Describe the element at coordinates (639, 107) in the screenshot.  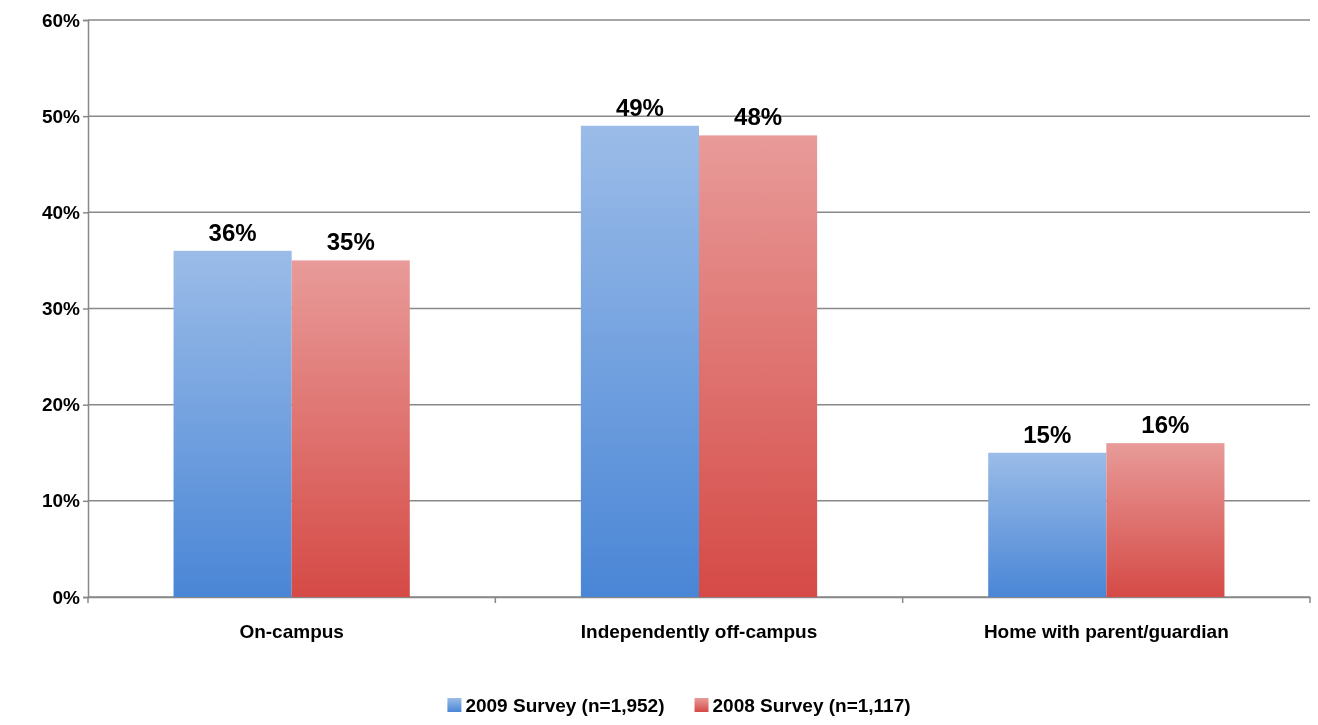
I see `data-label: 49%` at that location.